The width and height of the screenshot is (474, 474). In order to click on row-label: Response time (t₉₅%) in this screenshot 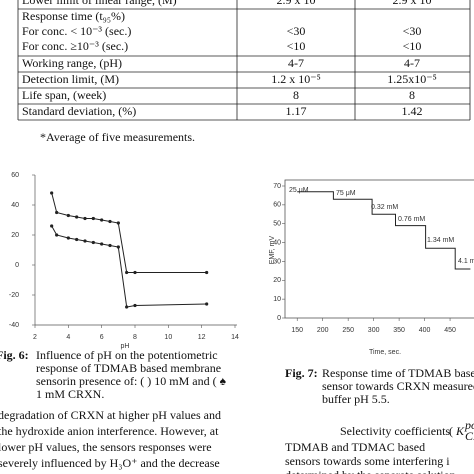, I will do `click(73, 16)`.